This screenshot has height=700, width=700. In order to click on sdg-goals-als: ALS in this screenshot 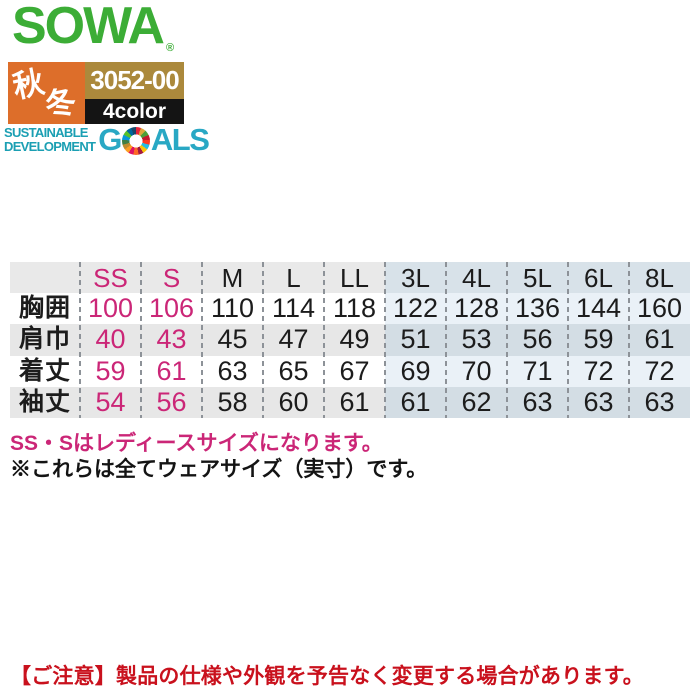, I will do `click(180, 139)`.